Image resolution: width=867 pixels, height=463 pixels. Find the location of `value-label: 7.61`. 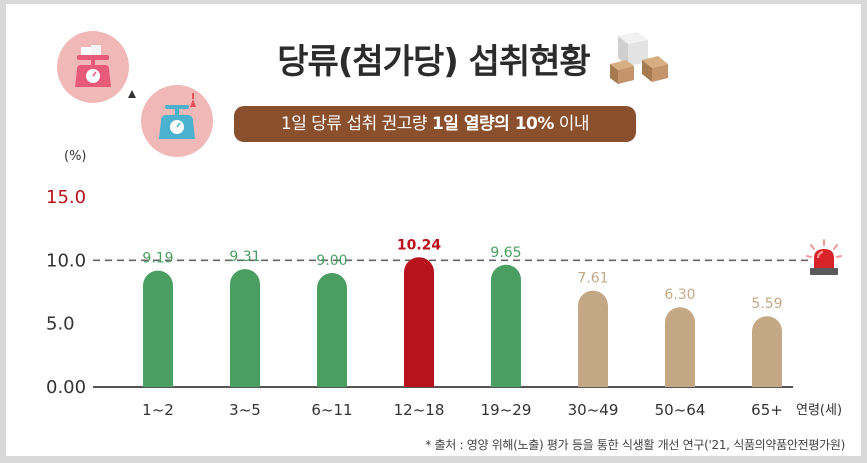

value-label: 7.61 is located at coordinates (592, 279).